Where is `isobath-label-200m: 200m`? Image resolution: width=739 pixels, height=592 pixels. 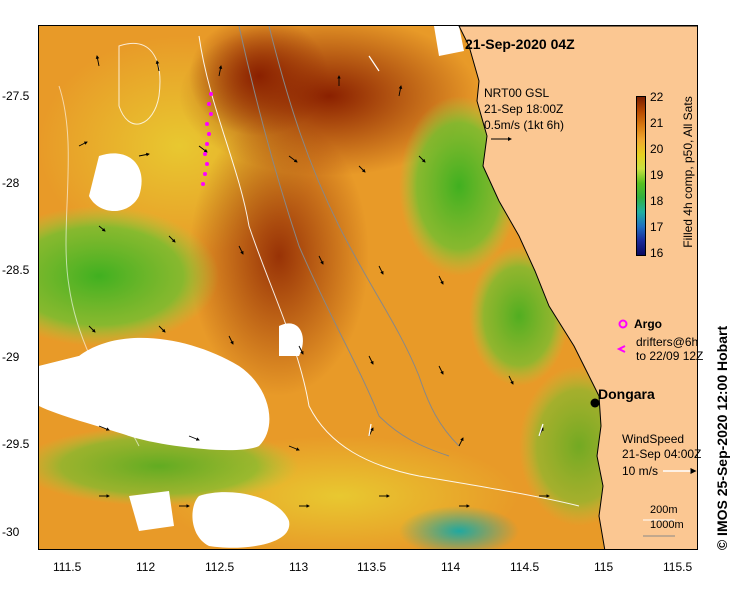 isobath-label-200m: 200m is located at coordinates (664, 510).